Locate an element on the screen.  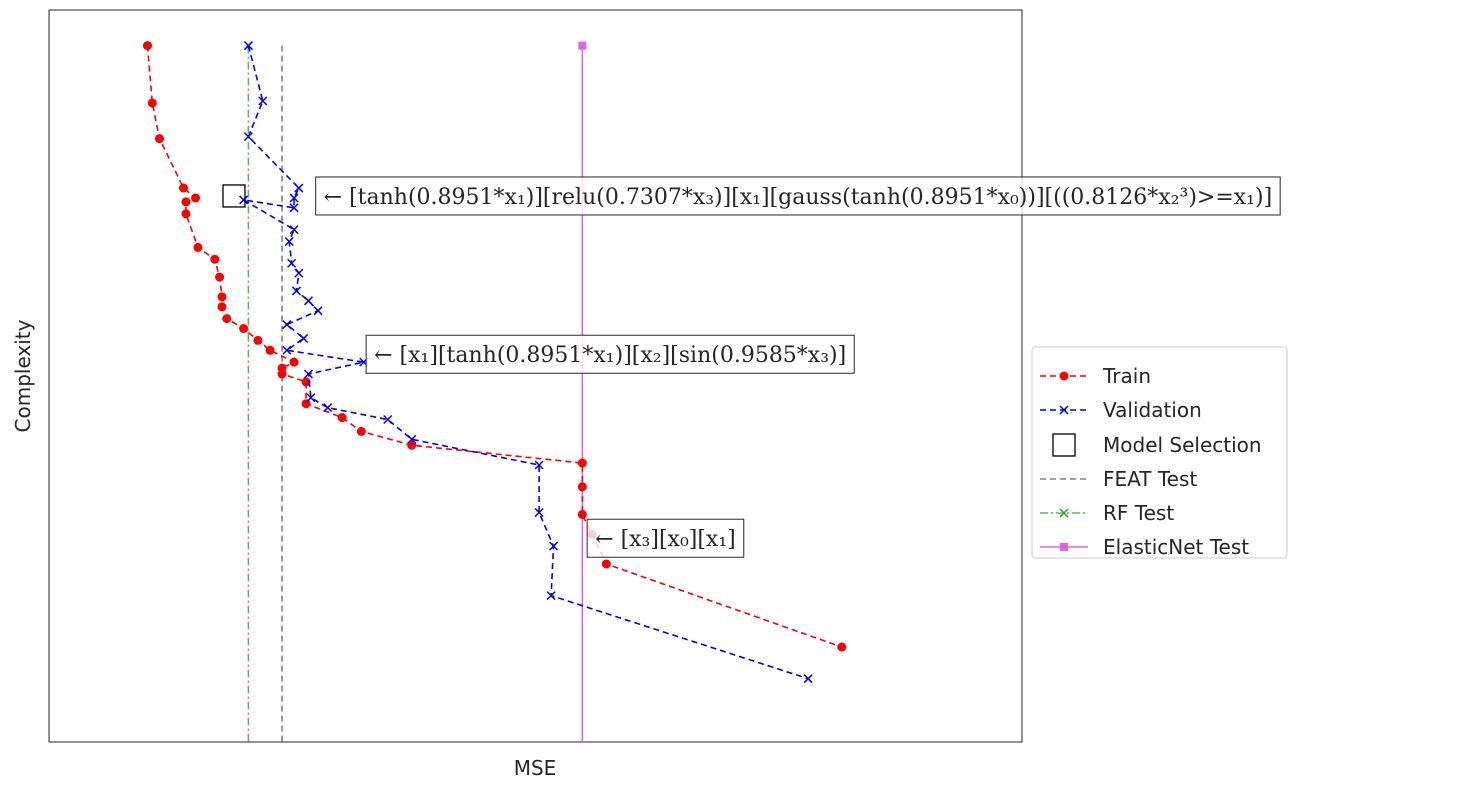
legend-label: FEAT Test is located at coordinates (1150, 479).